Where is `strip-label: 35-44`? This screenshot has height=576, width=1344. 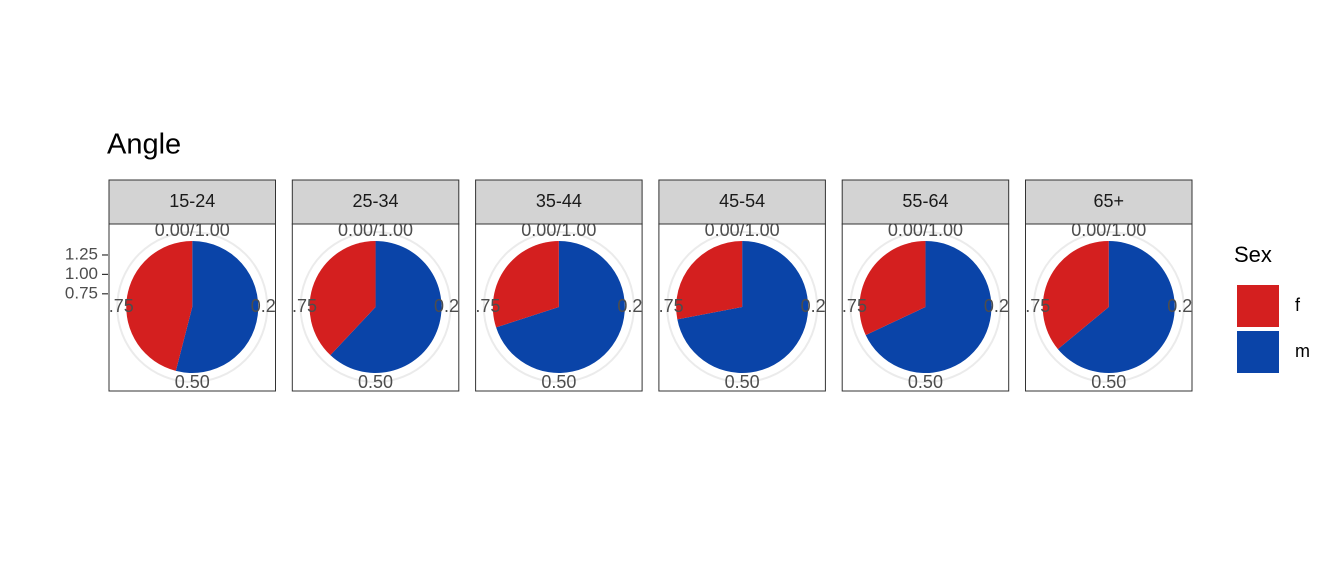
strip-label: 35-44 is located at coordinates (559, 201).